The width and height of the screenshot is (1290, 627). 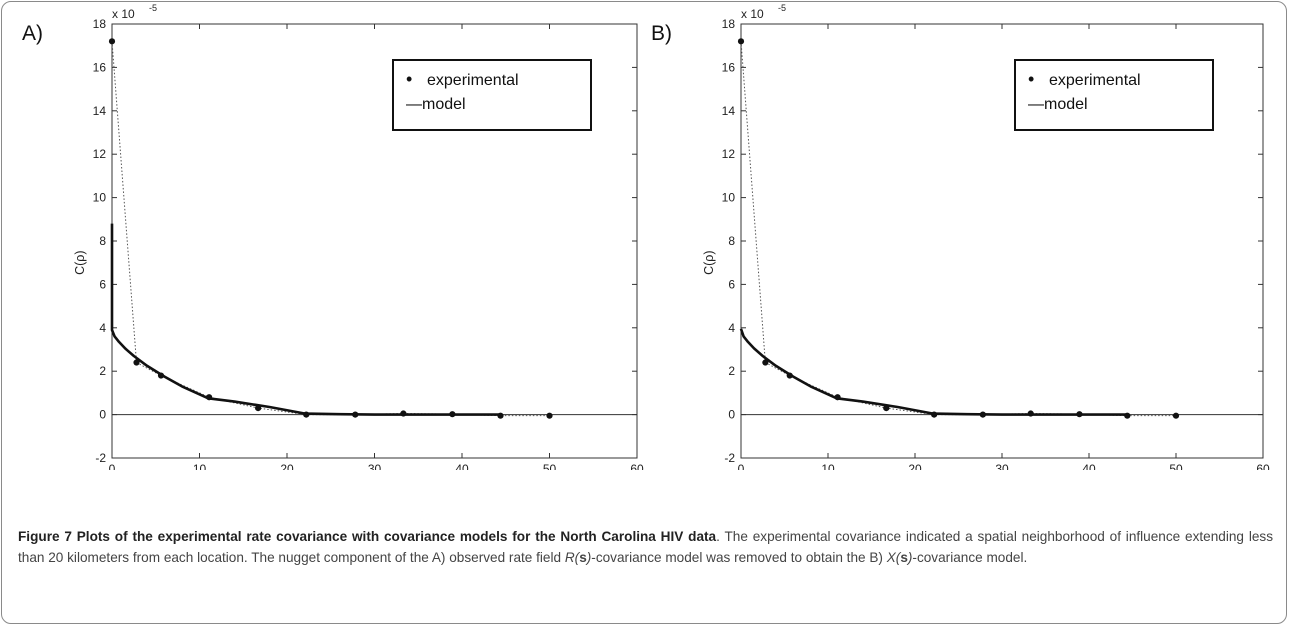 What do you see at coordinates (661, 33) in the screenshot?
I see `panel-label: B)` at bounding box center [661, 33].